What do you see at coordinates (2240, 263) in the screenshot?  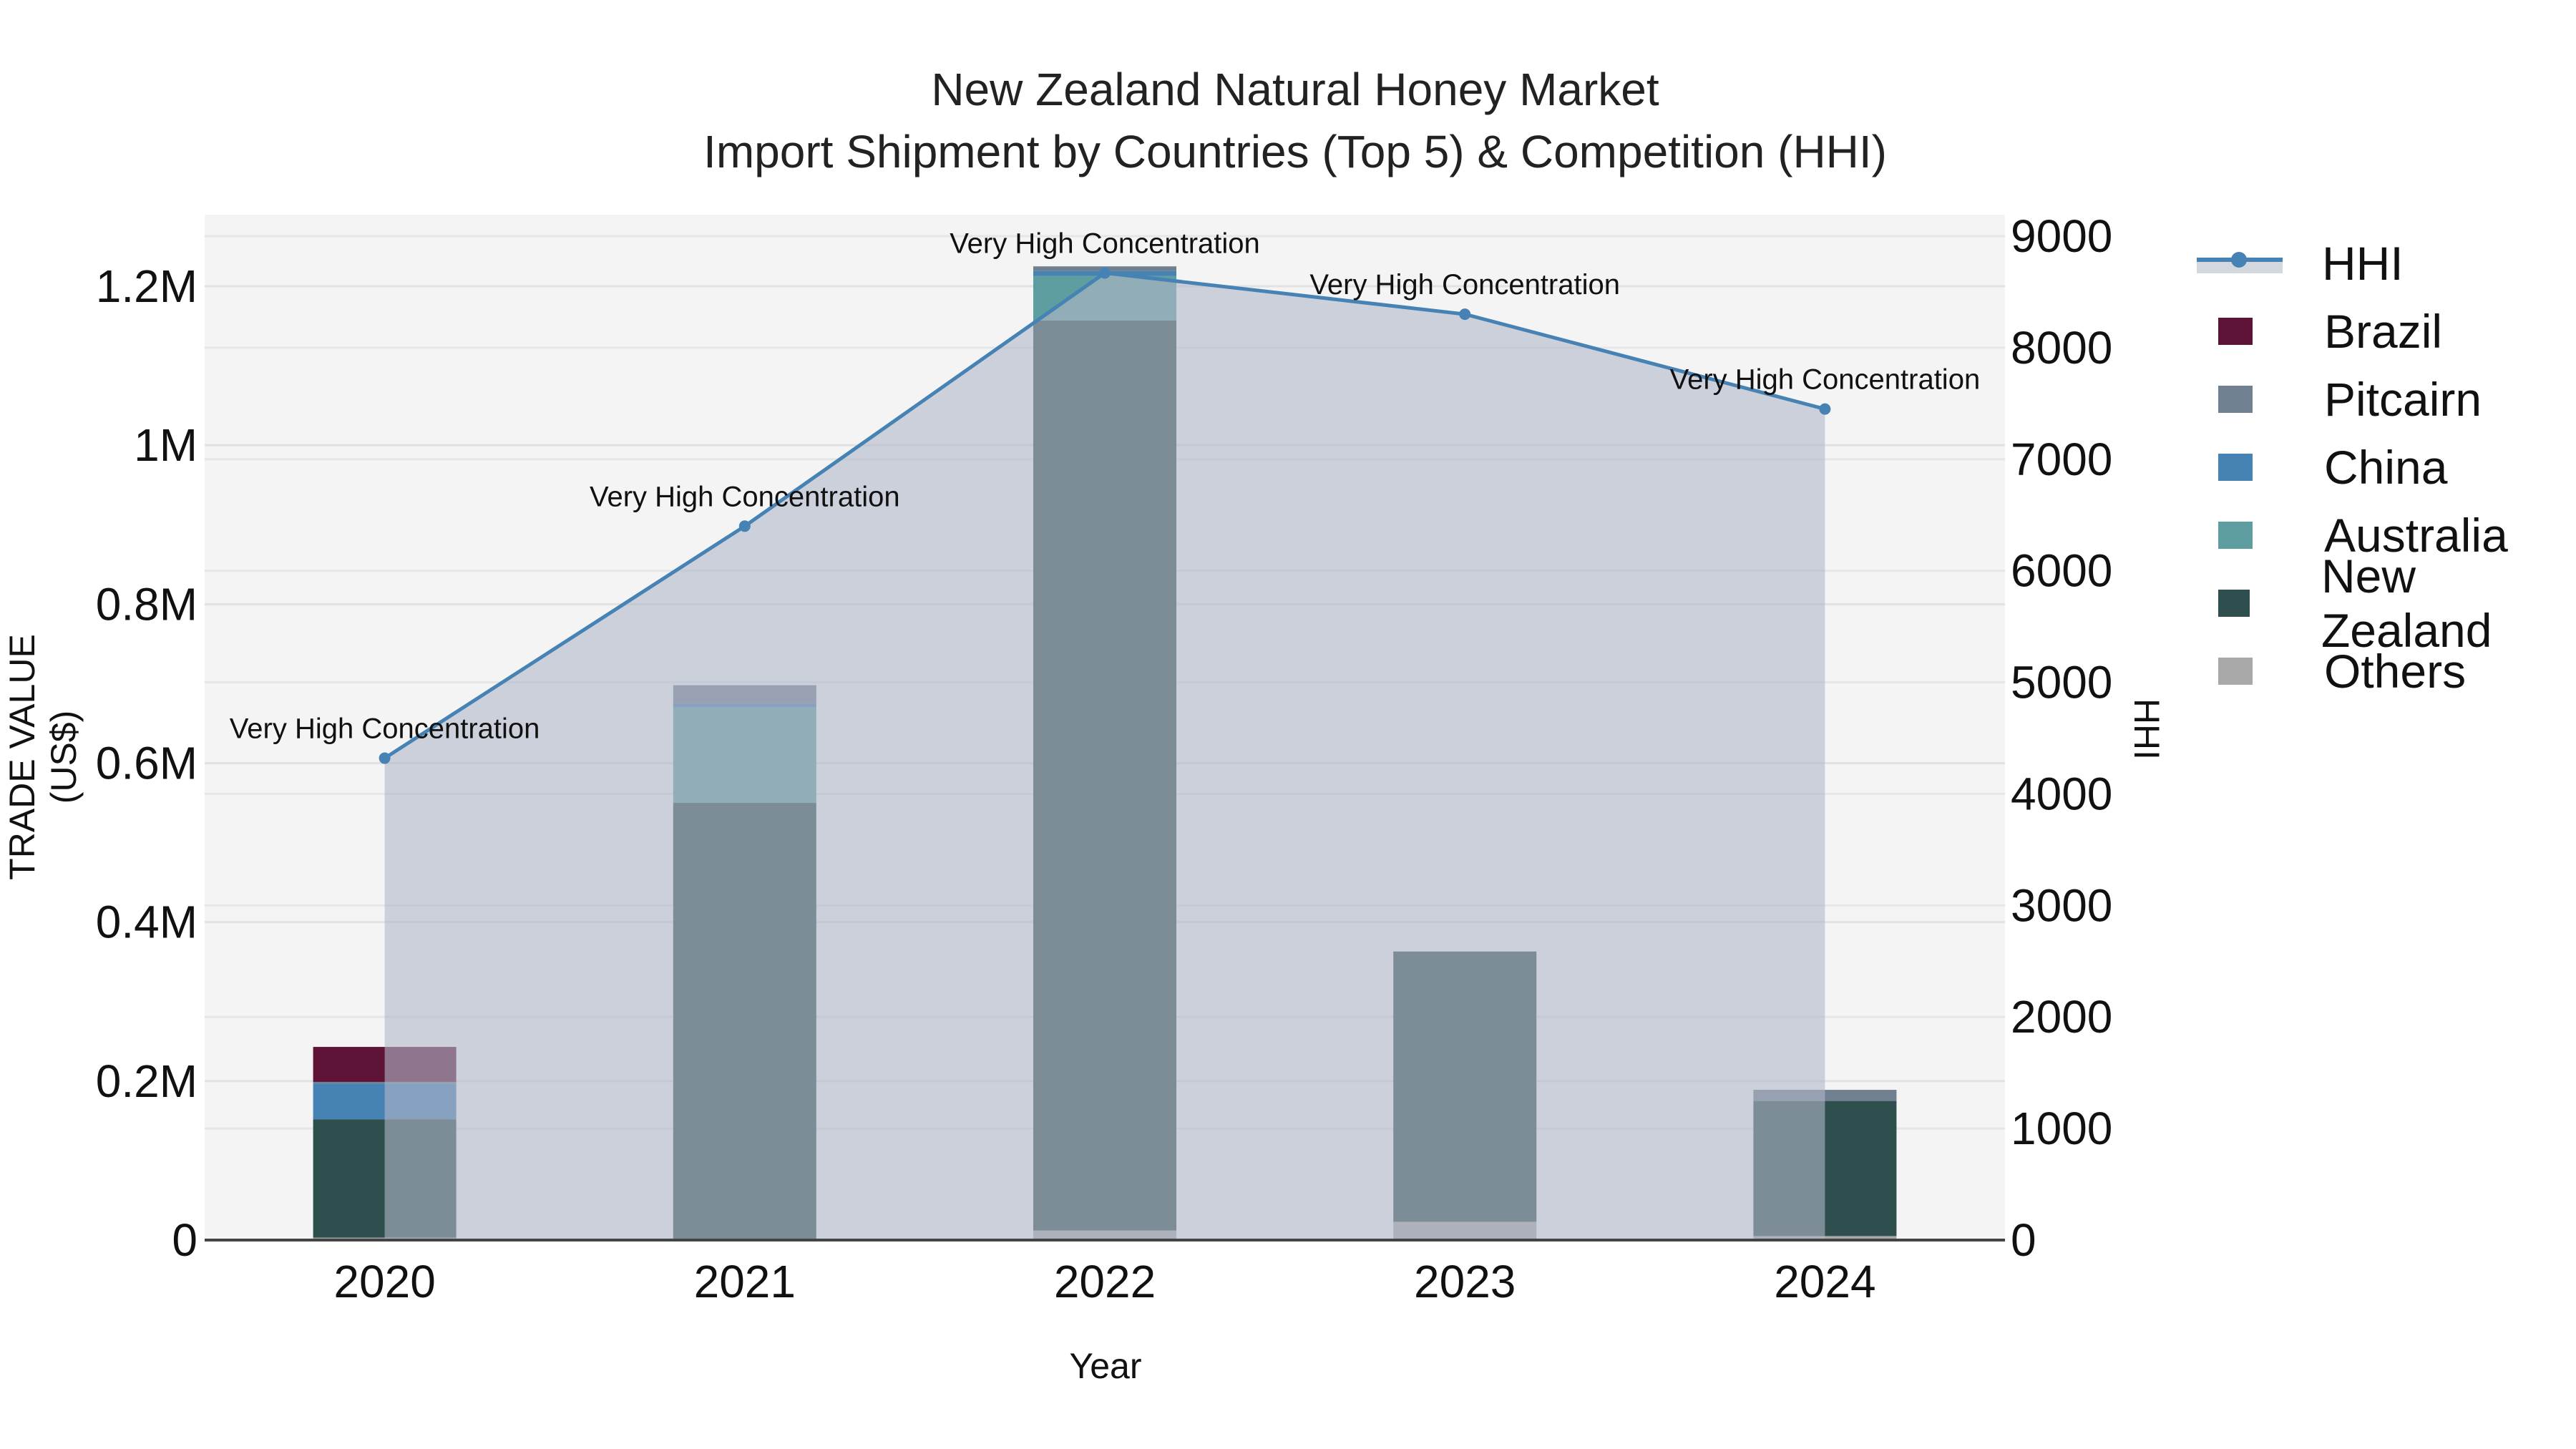 I see `line-marker-icon` at bounding box center [2240, 263].